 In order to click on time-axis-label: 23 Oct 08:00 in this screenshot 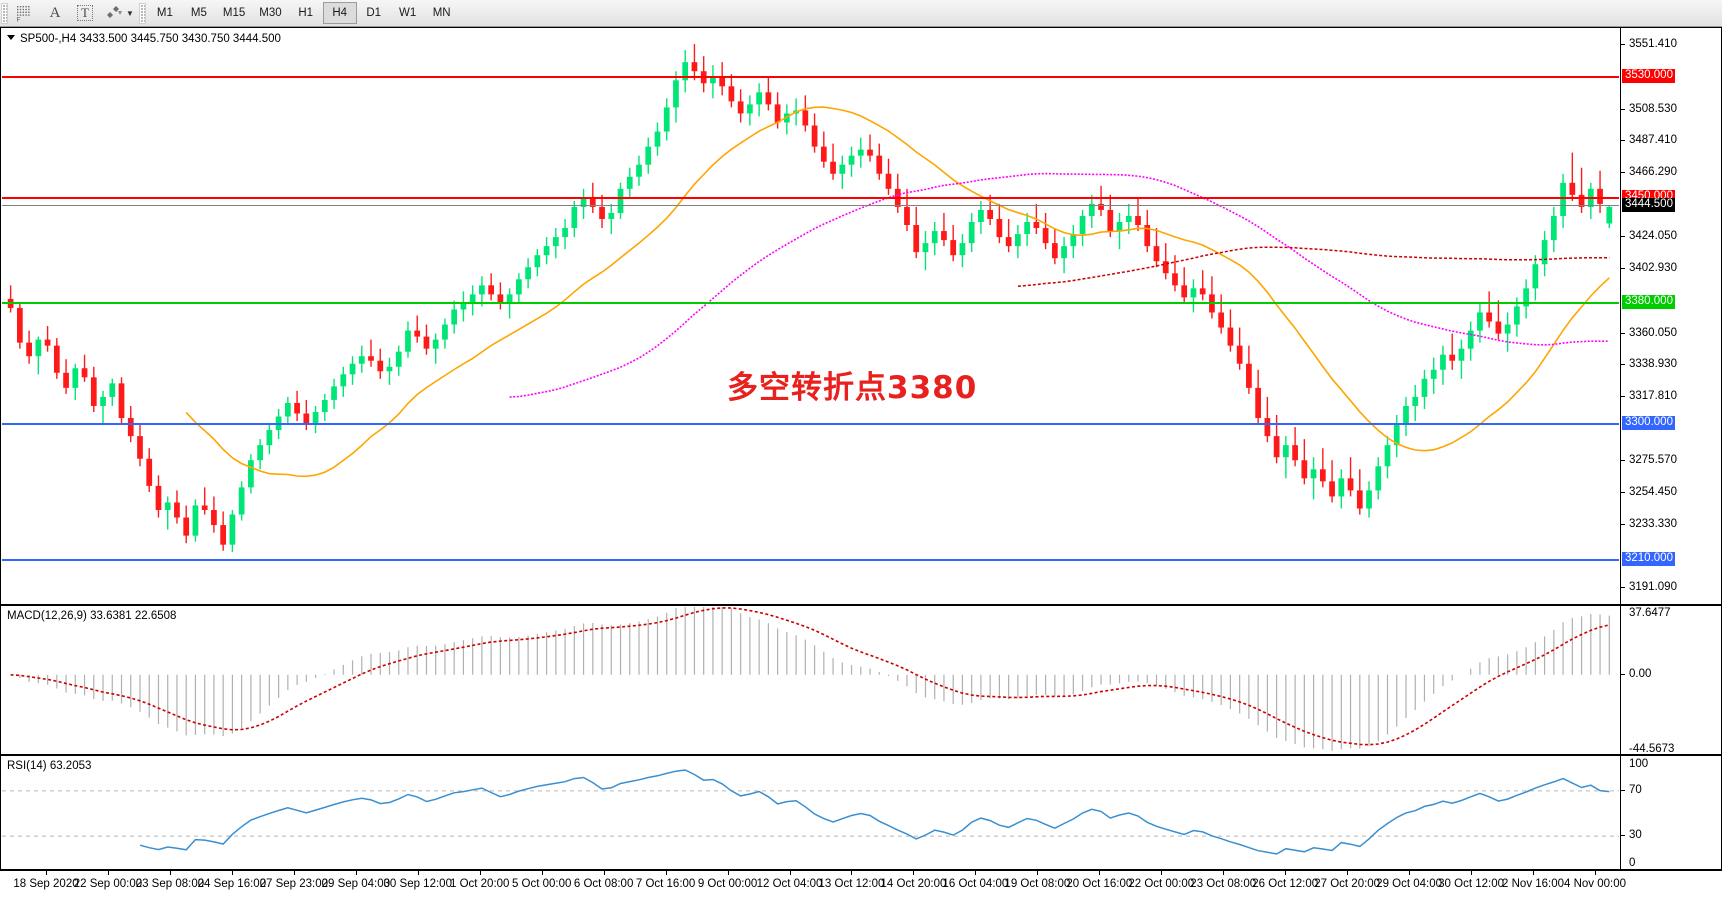, I will do `click(1223, 884)`.